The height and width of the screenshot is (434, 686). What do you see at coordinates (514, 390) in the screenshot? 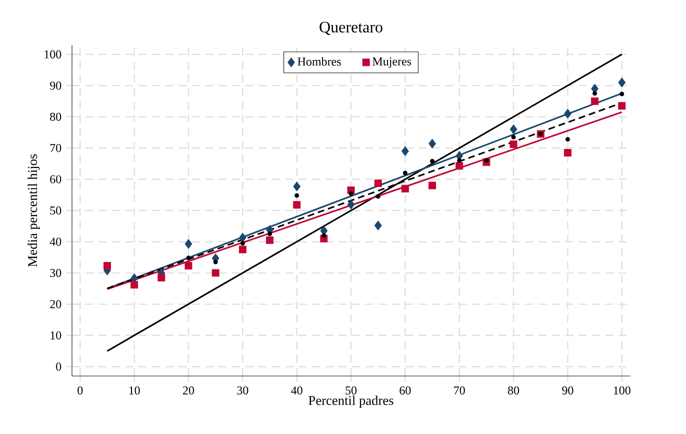
I see `x-tick-label: 80` at bounding box center [514, 390].